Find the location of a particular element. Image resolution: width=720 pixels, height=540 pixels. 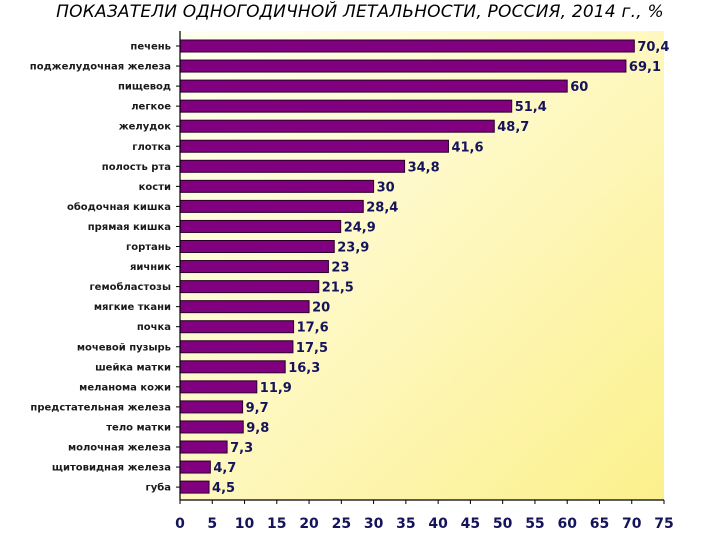

data-label: 21,5 is located at coordinates (338, 288).